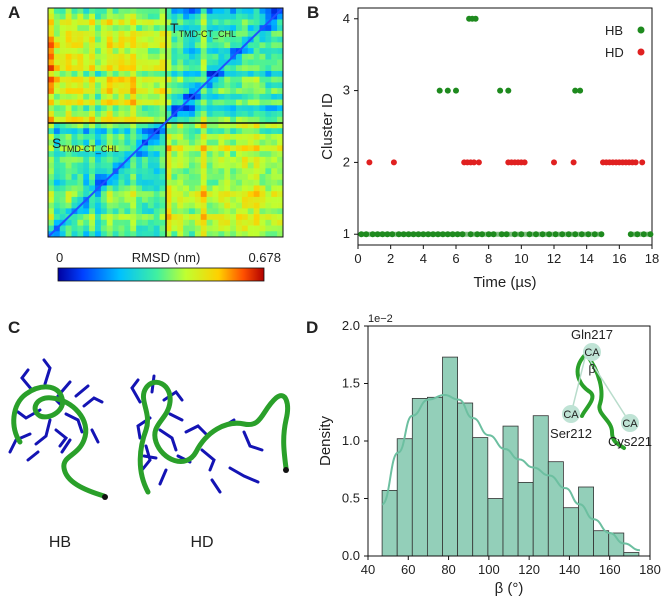 This screenshot has height=601, width=666. What do you see at coordinates (201, 542) in the screenshot?
I see `structure-label-hd: HD` at bounding box center [201, 542].